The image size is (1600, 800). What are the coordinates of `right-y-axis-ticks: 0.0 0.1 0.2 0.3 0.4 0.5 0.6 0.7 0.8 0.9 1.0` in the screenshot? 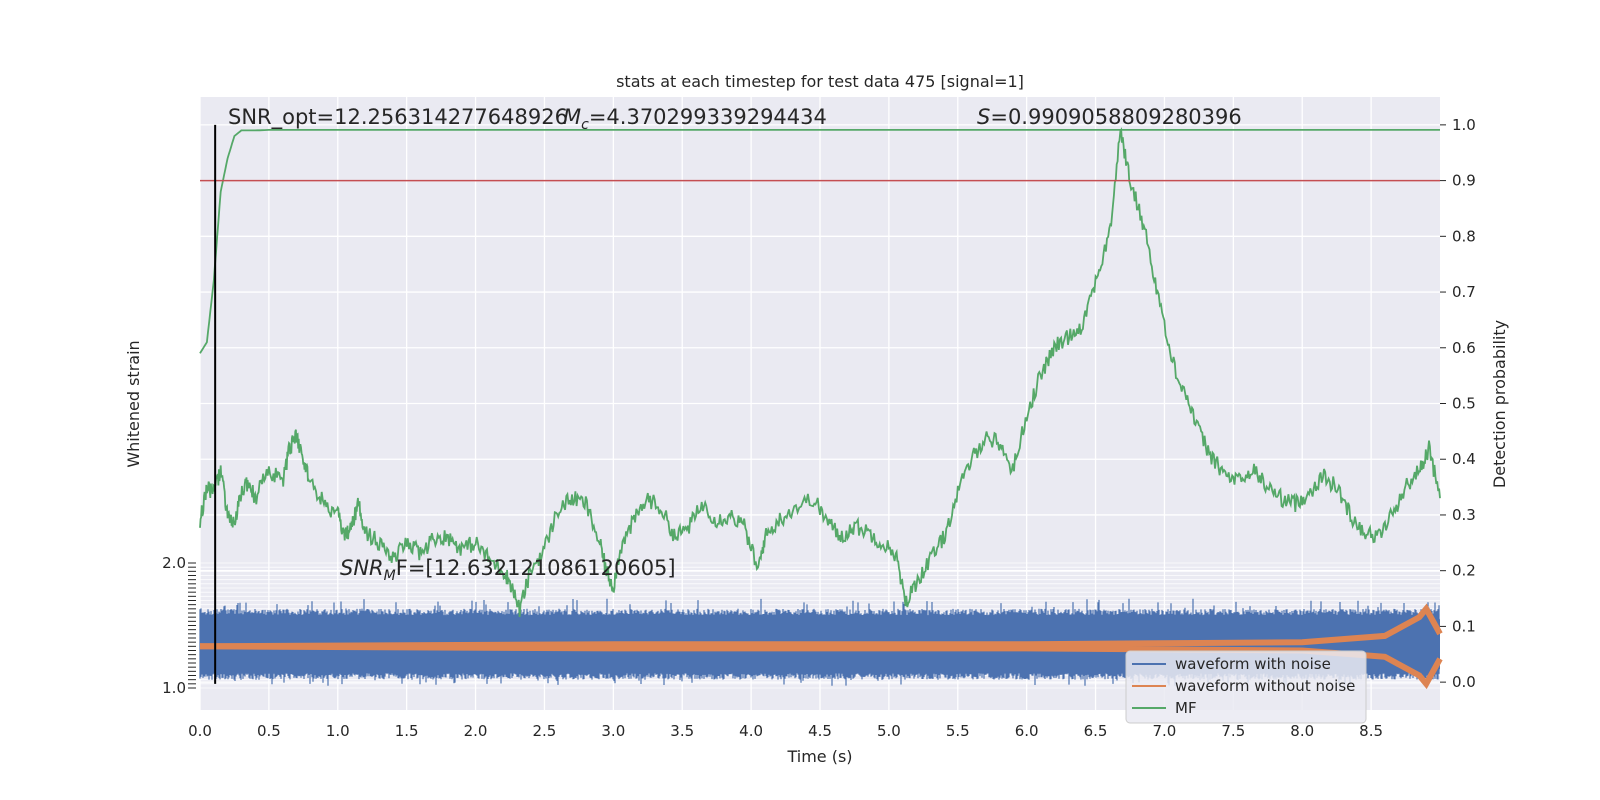 It's located at (1458, 403).